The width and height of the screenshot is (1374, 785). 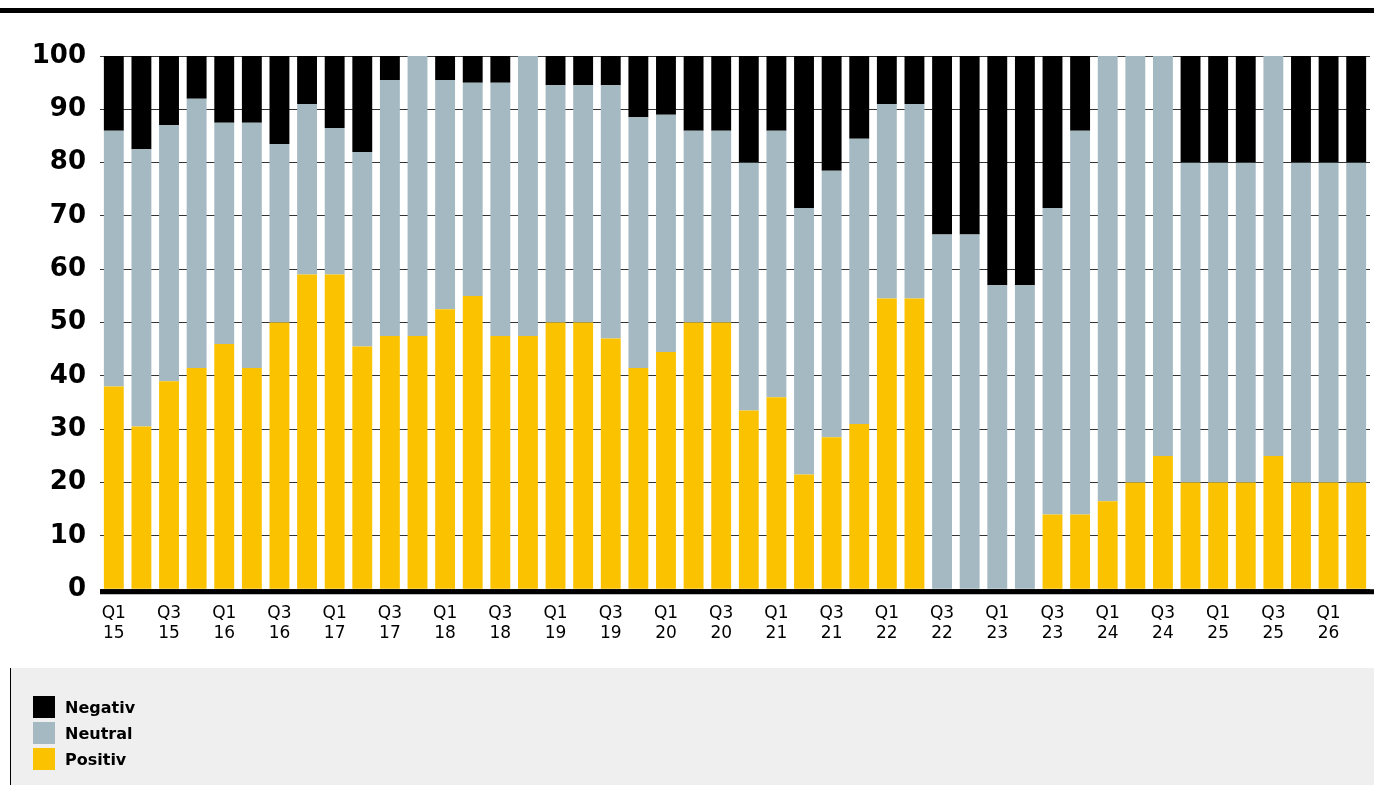 I want to click on x-tick-label: Q3 15, so click(x=169, y=622).